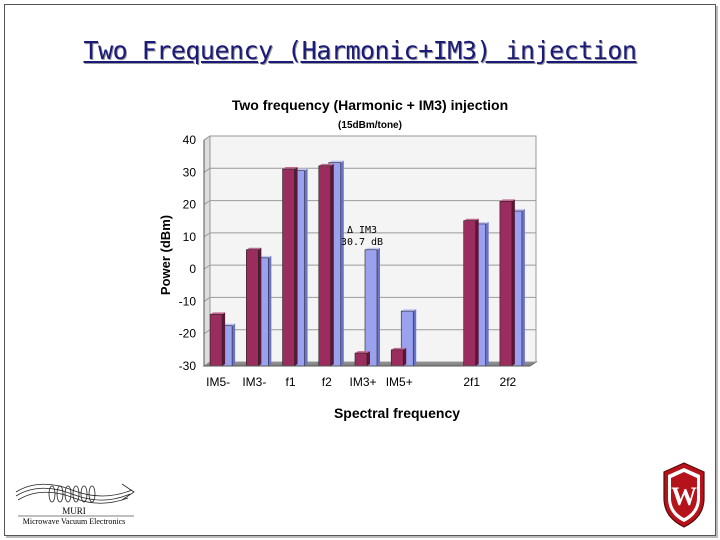  I want to click on annotation-value: 30.7 dB, so click(362, 242).